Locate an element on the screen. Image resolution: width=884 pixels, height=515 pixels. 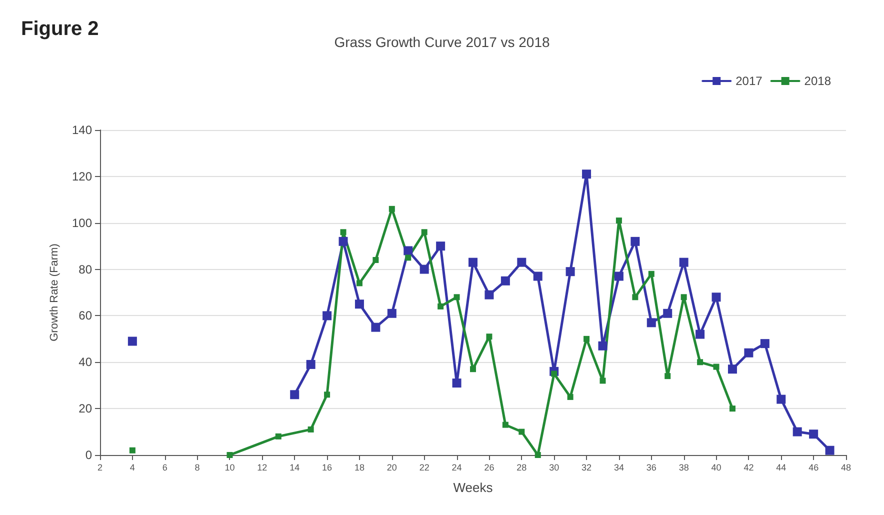
y-axis-title: Growth Rate (Farm) is located at coordinates (54, 293).